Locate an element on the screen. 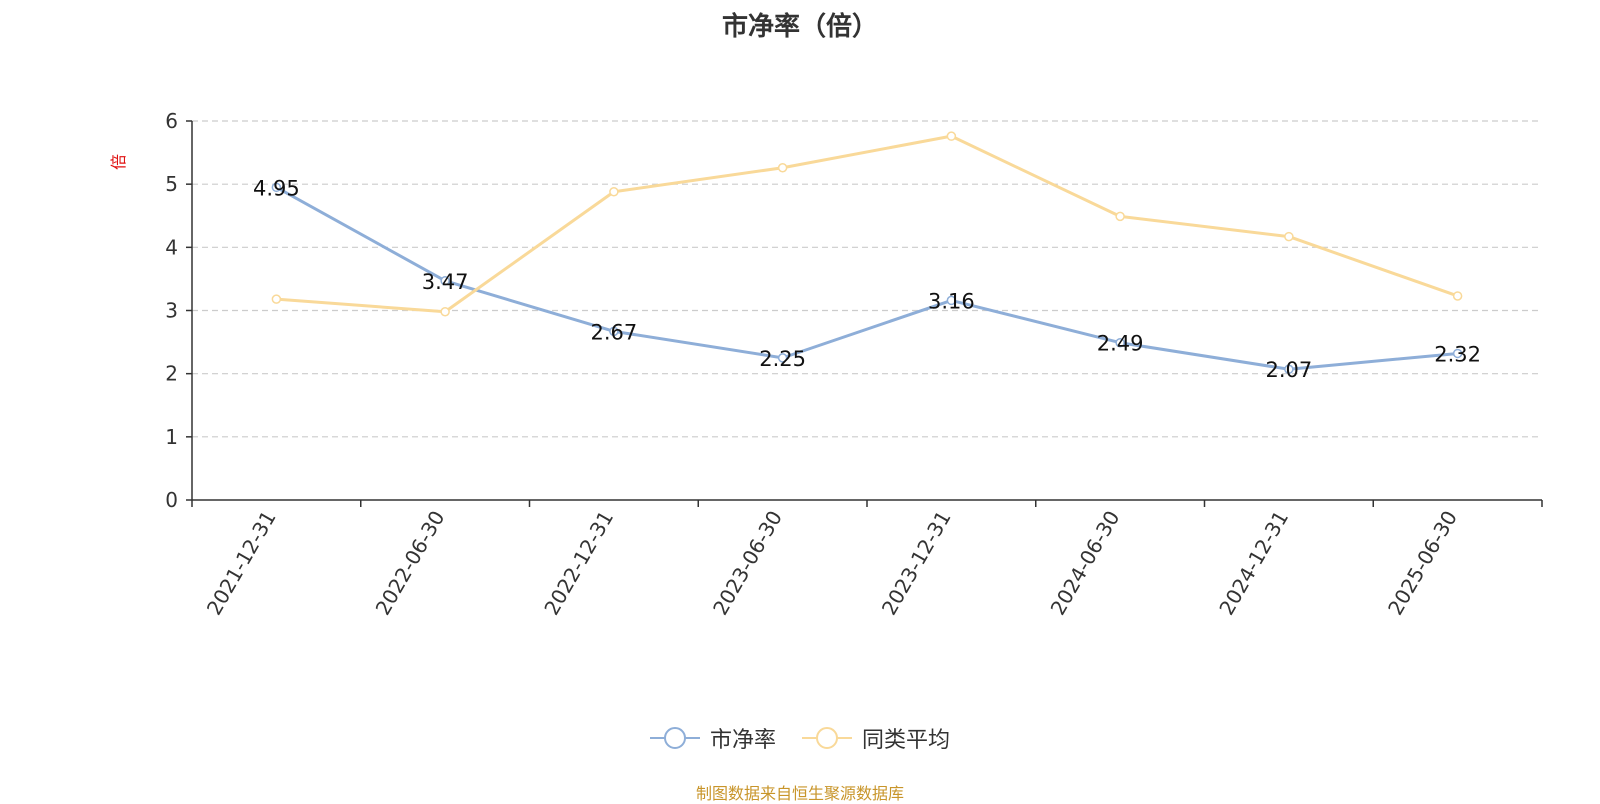  y-tick-label: 5 is located at coordinates (171, 184).